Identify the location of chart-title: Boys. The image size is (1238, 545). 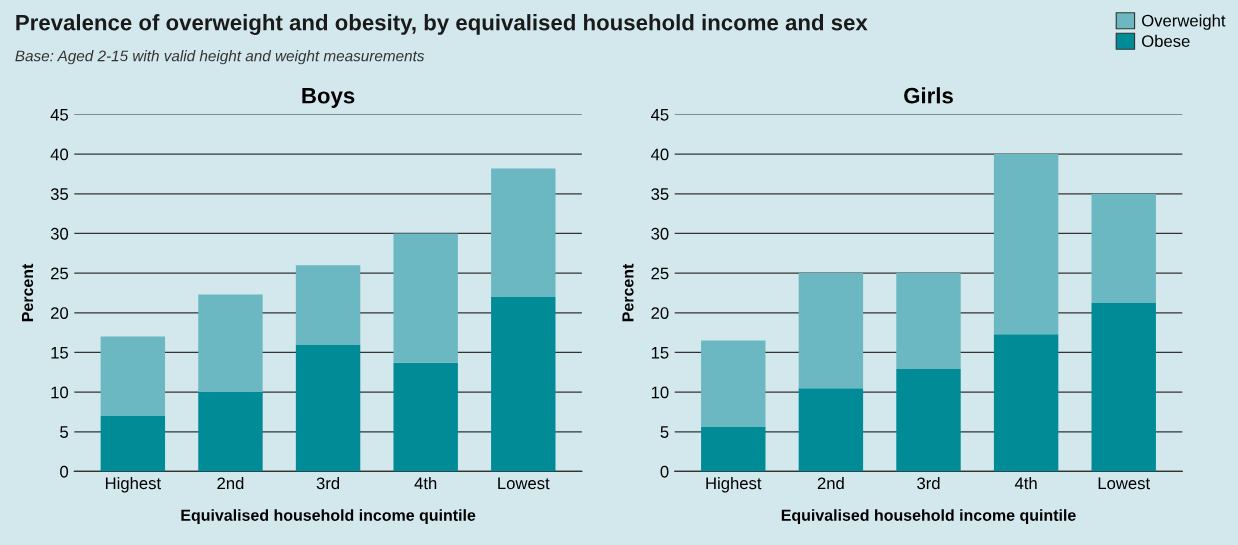
(328, 98).